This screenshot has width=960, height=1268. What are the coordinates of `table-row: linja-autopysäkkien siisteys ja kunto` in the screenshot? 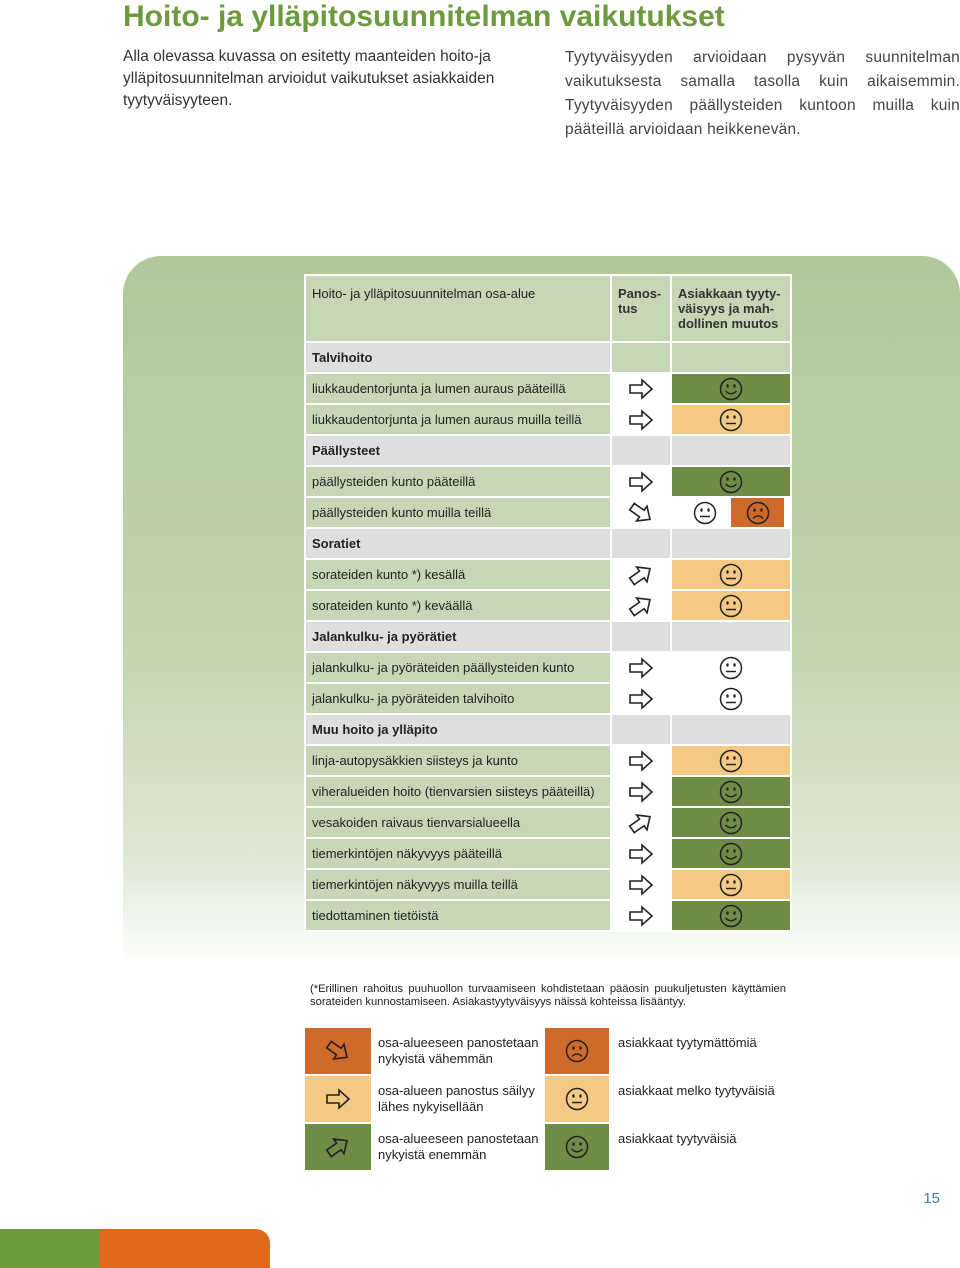 It's located at (548, 760).